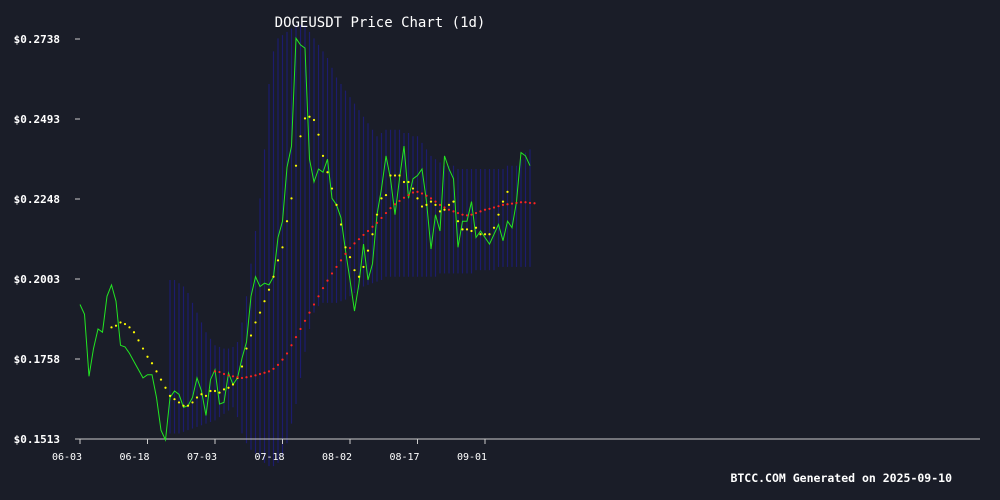  I want to click on y-tick-label: $0.2493, so click(37, 119).